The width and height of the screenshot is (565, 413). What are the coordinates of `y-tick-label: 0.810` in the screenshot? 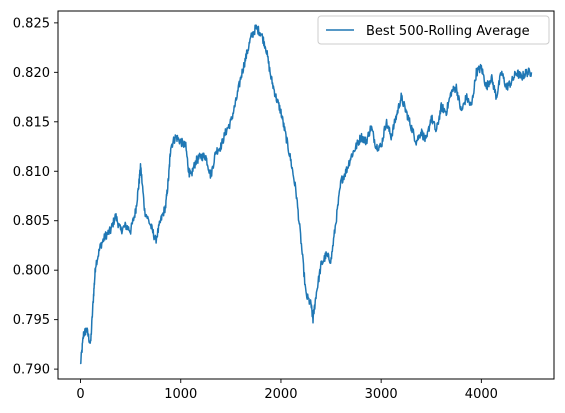 It's located at (31, 172).